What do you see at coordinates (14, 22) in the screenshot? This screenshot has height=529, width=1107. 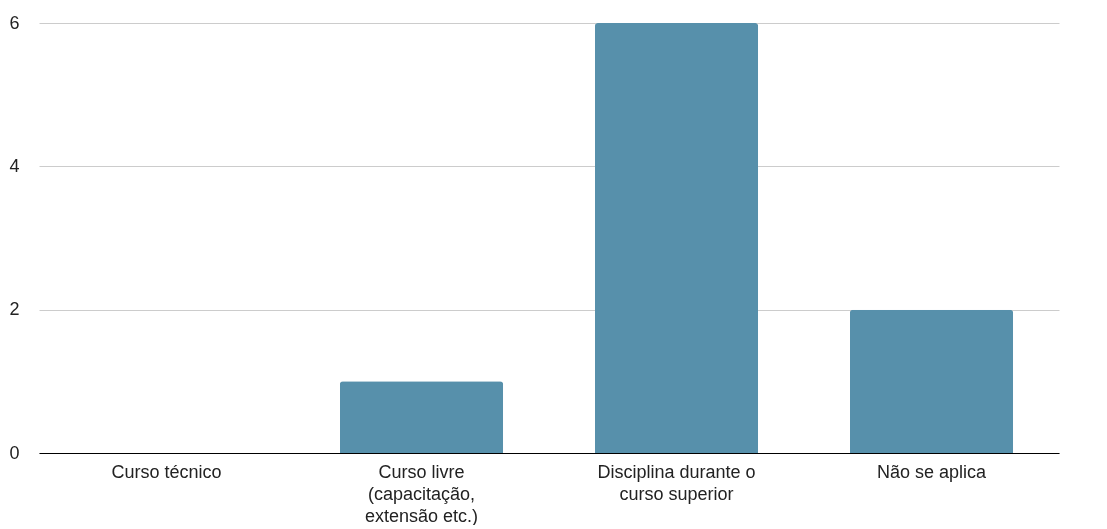 I see `y-tick-label: 6` at bounding box center [14, 22].